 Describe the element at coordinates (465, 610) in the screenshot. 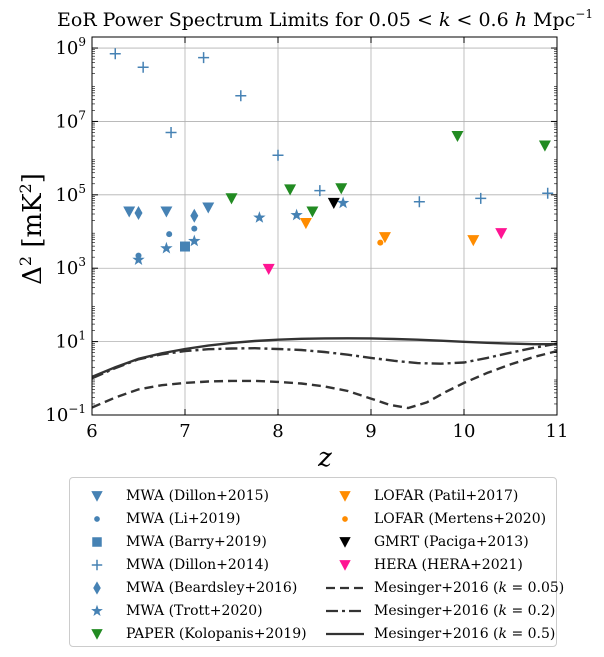

I see `legend-label: Mesinger+2016 (k = 0.2)` at that location.